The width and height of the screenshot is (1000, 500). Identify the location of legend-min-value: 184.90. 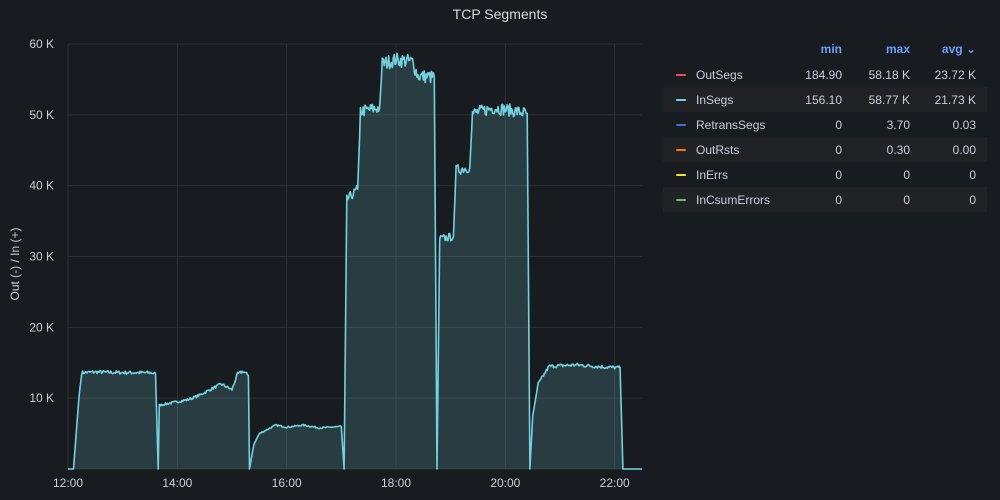
(823, 75).